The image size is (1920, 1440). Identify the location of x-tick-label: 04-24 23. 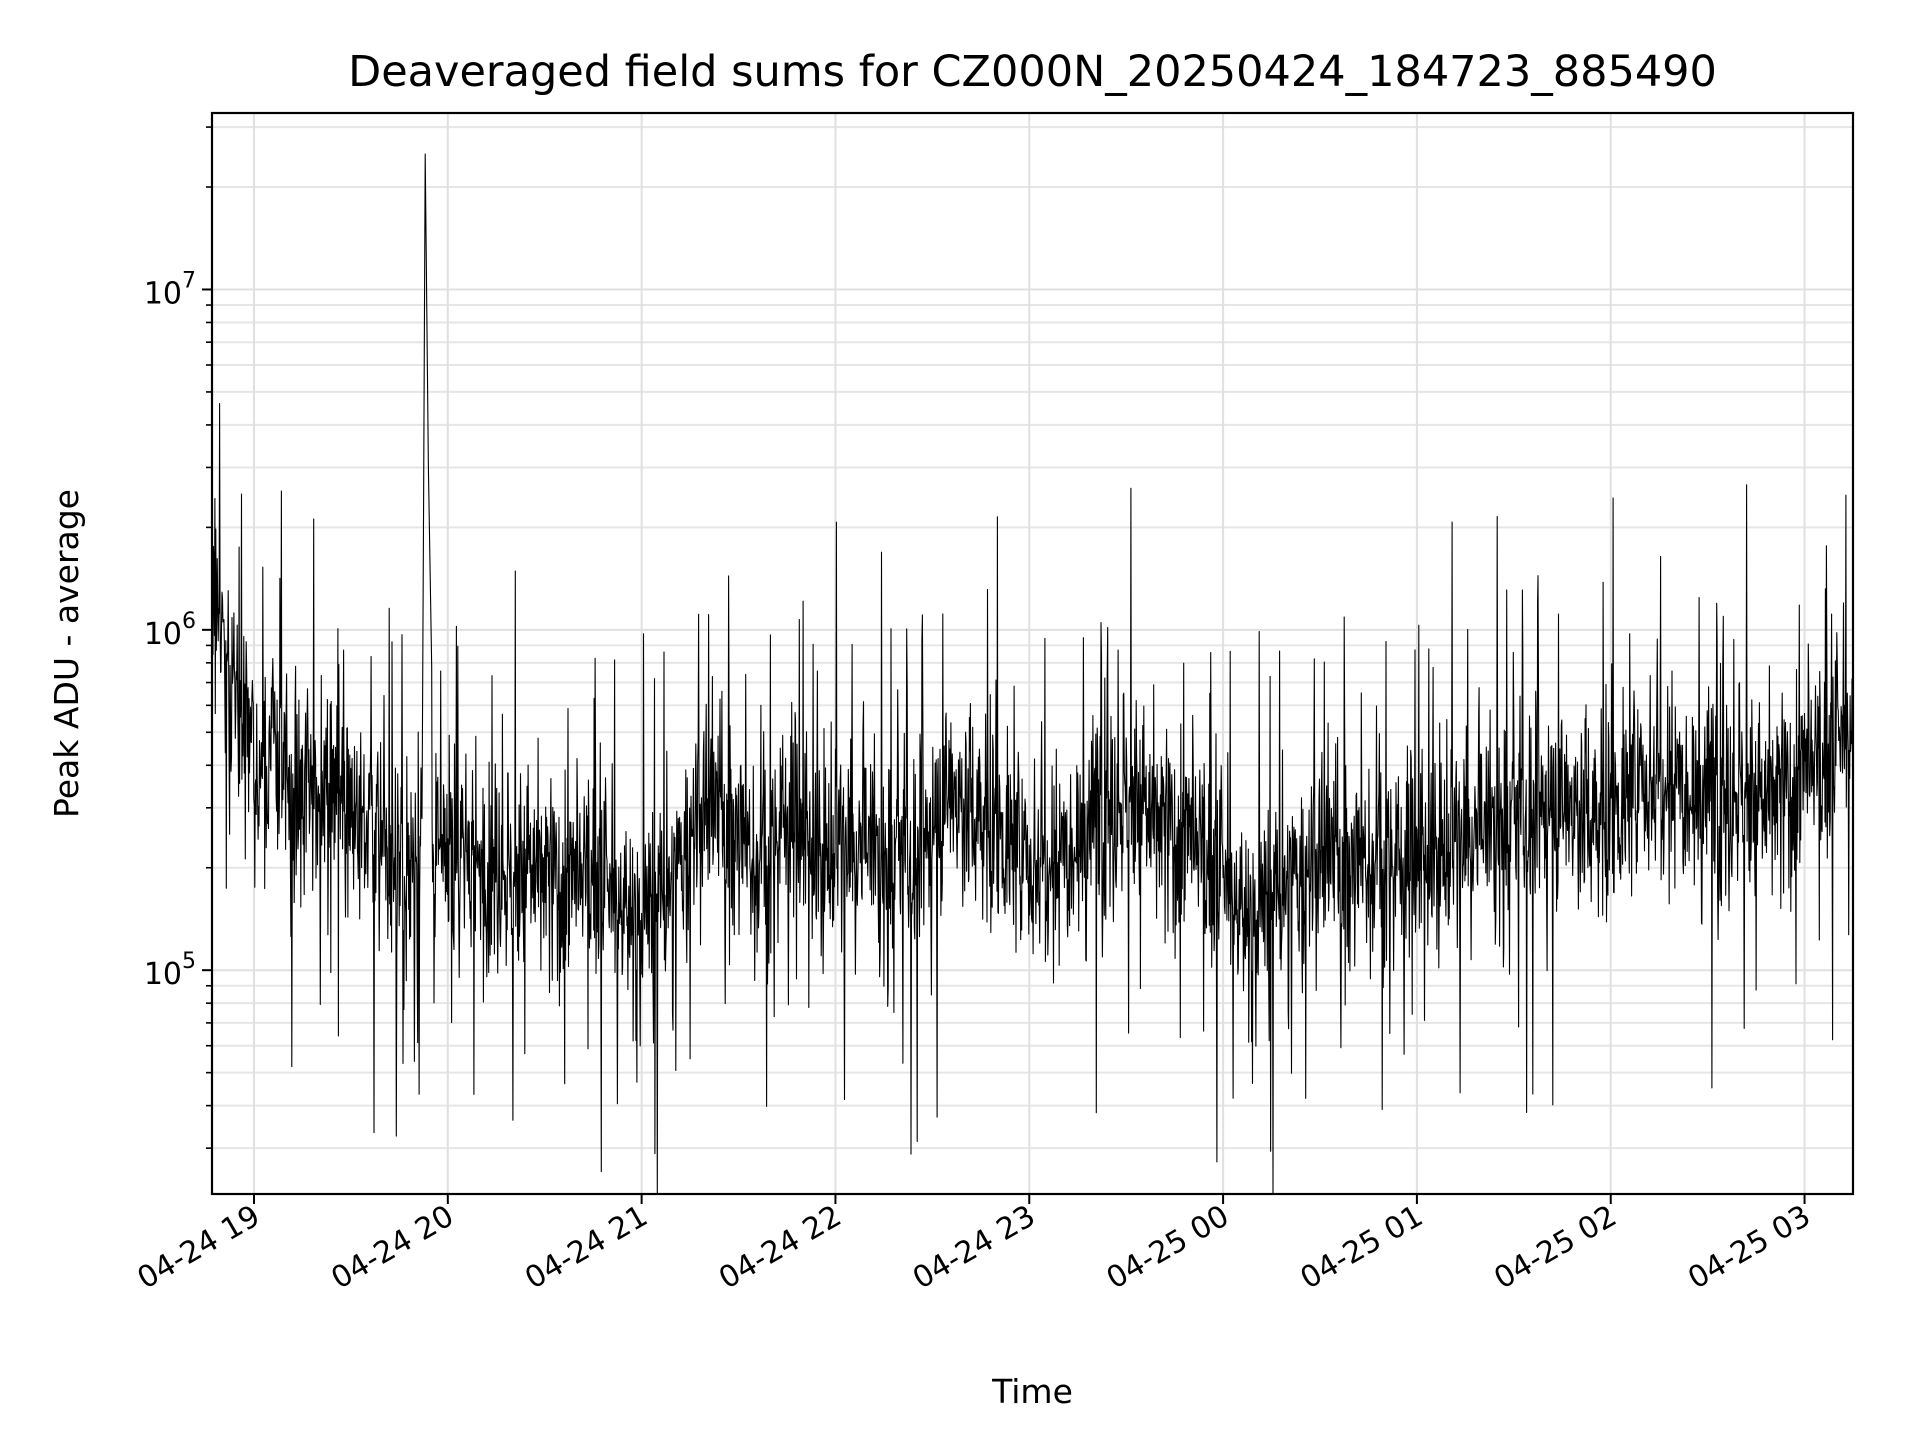
(974, 1248).